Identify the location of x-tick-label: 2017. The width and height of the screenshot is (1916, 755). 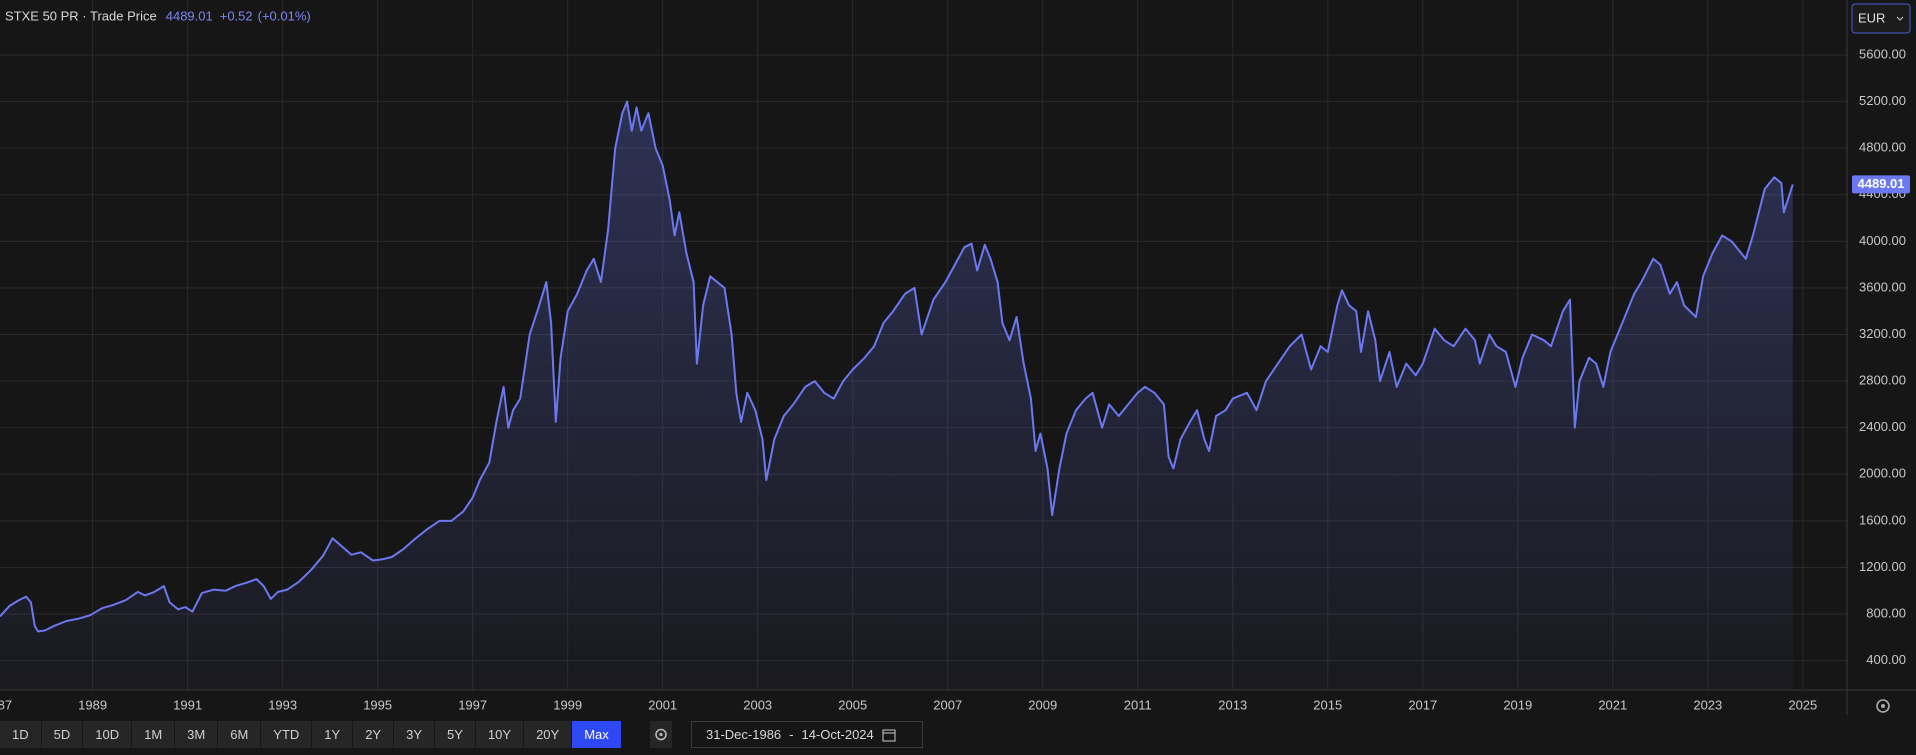
(1422, 704).